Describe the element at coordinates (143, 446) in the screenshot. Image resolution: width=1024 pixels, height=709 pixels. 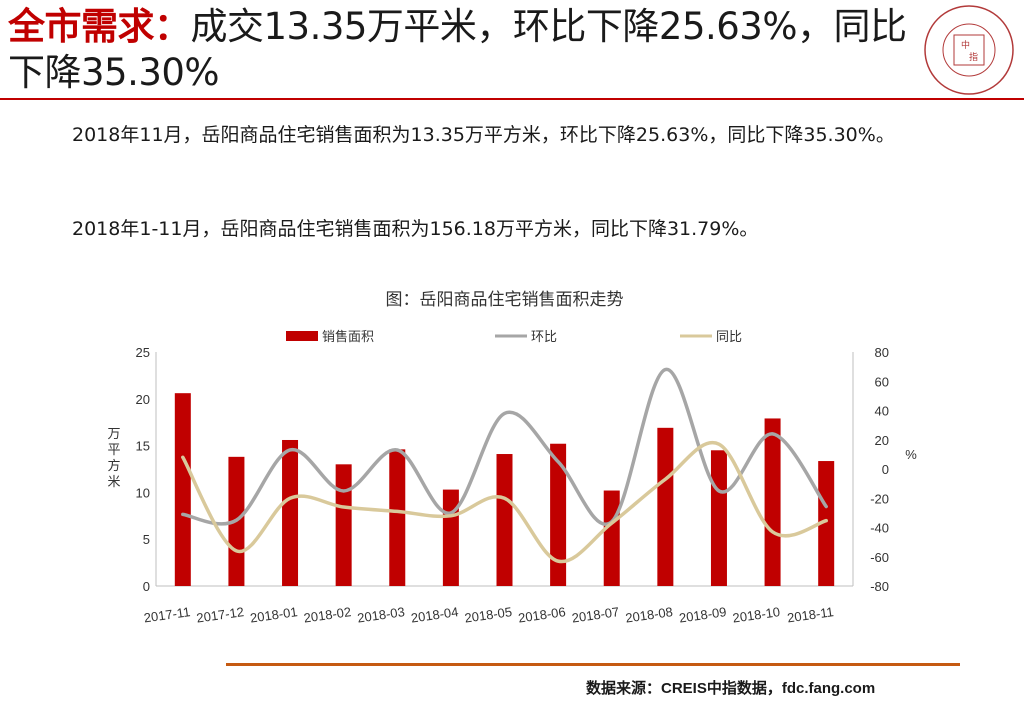
I see `y-tick-label: 15` at that location.